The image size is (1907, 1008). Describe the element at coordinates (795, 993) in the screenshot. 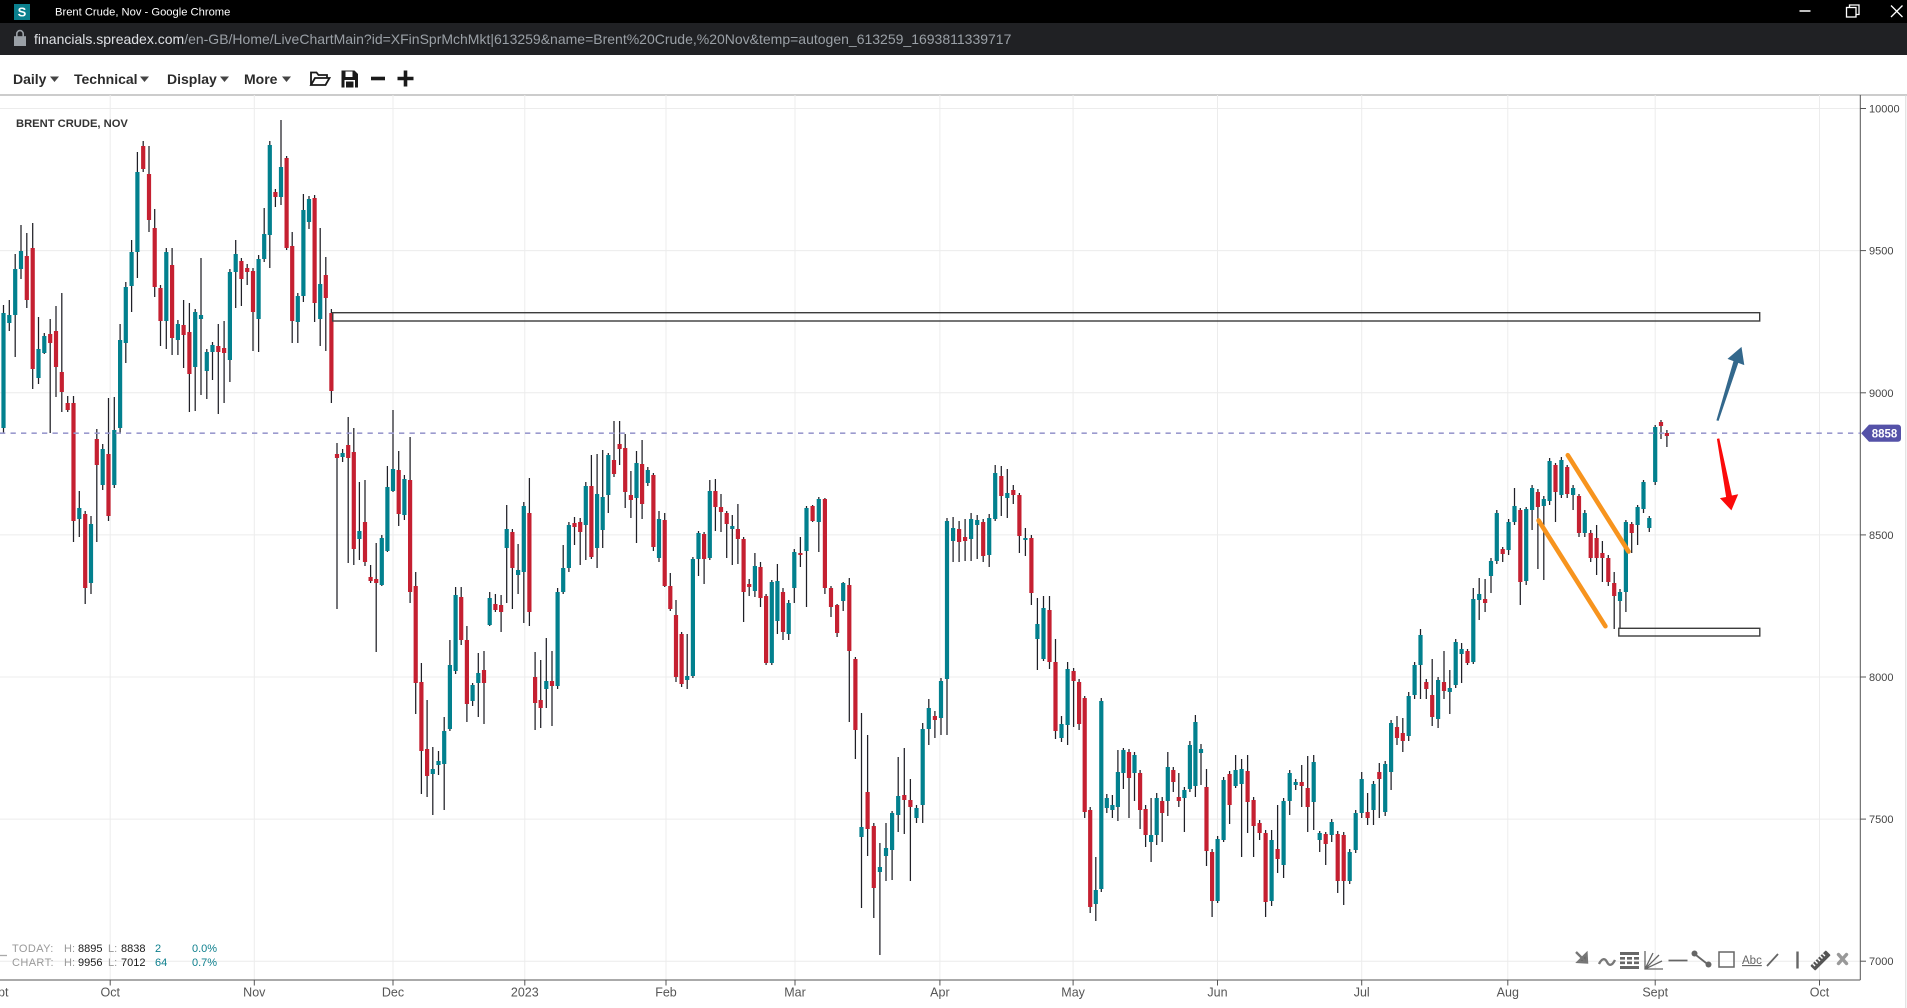

I see `svg-text: Mar` at that location.